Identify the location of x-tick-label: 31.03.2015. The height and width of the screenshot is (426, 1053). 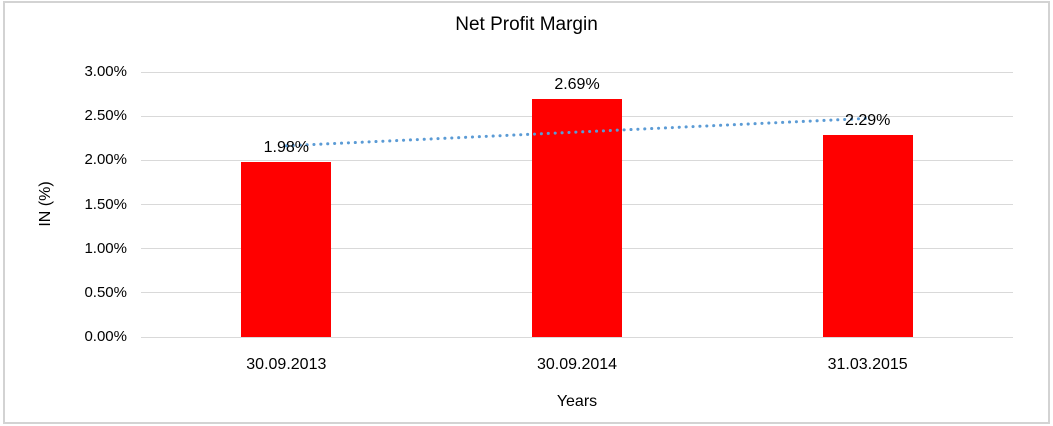
(867, 364).